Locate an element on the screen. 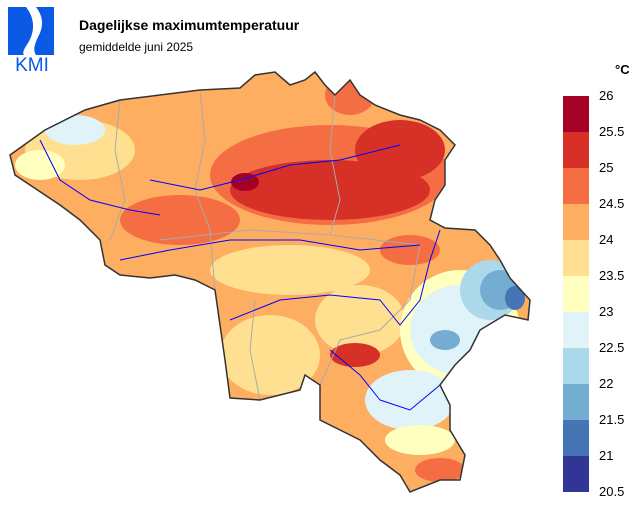  legend-tick-label: 20.5 is located at coordinates (612, 491).